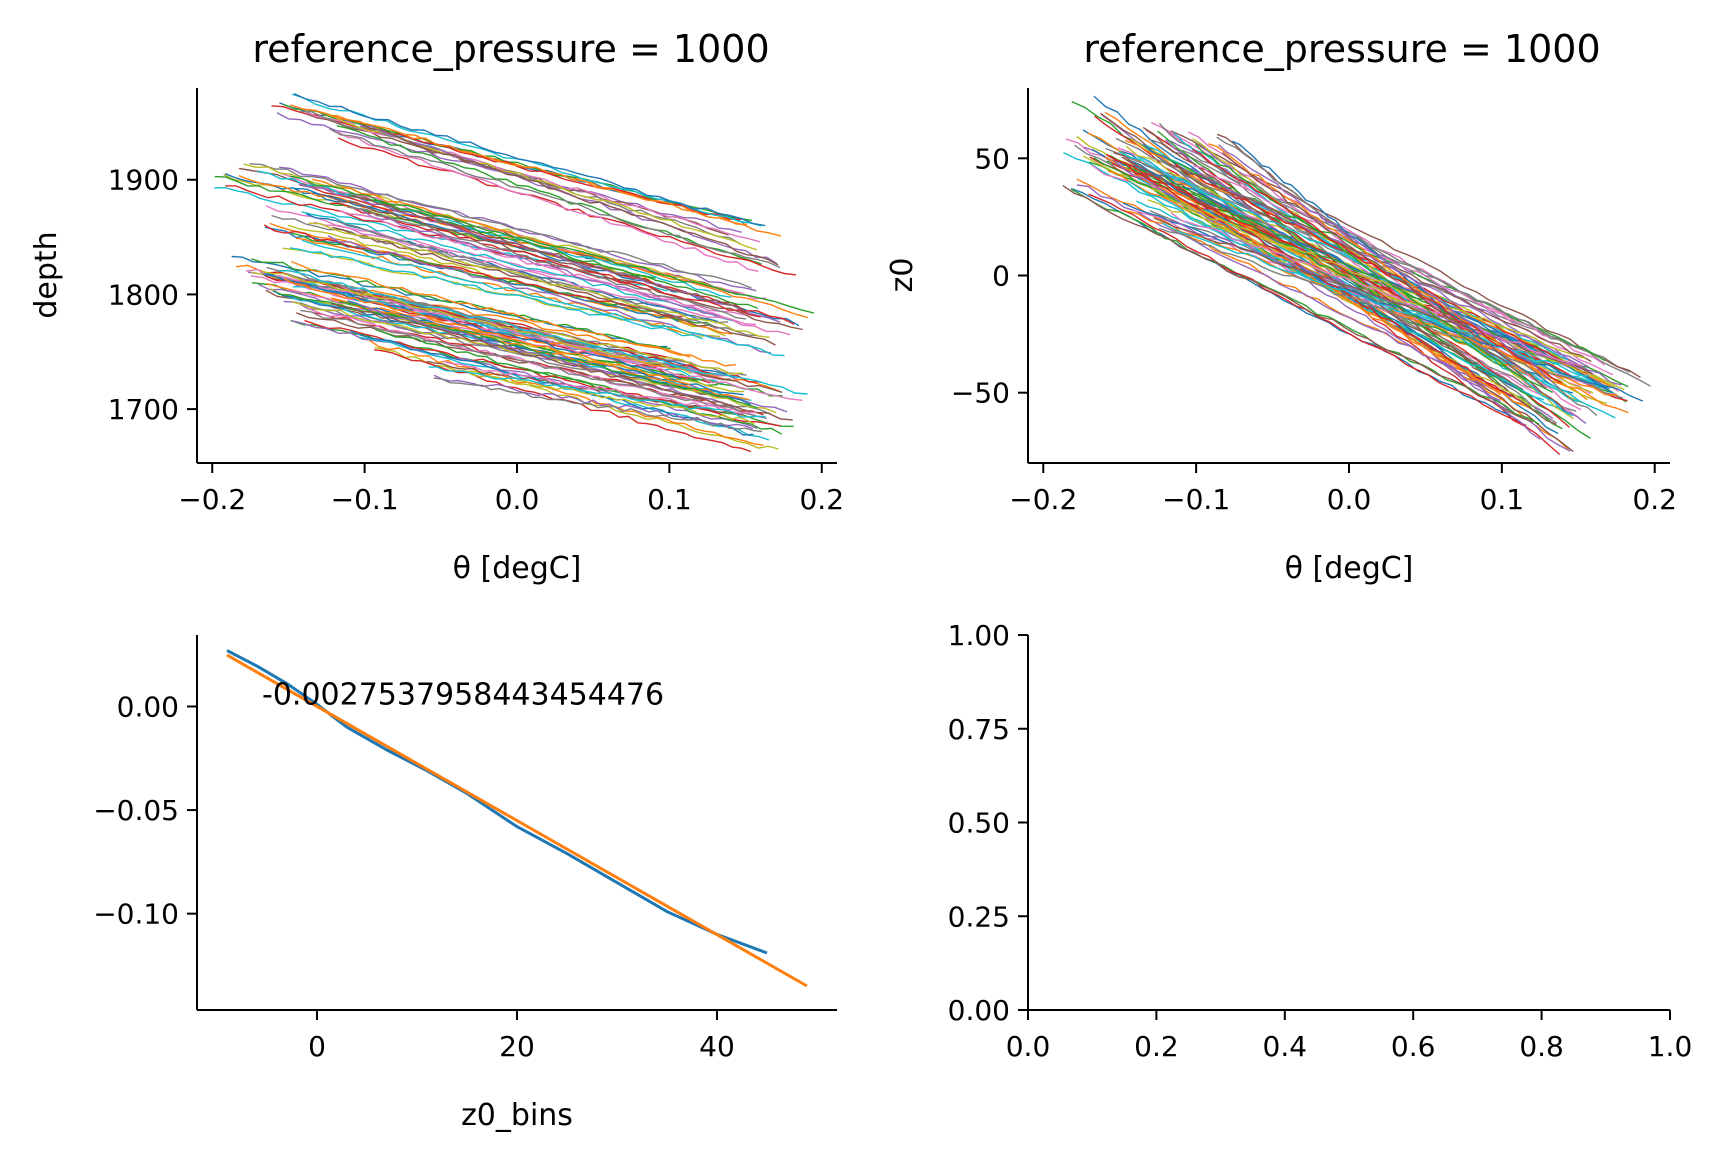  Describe the element at coordinates (717, 1046) in the screenshot. I see `x-tick-label: 40` at that location.